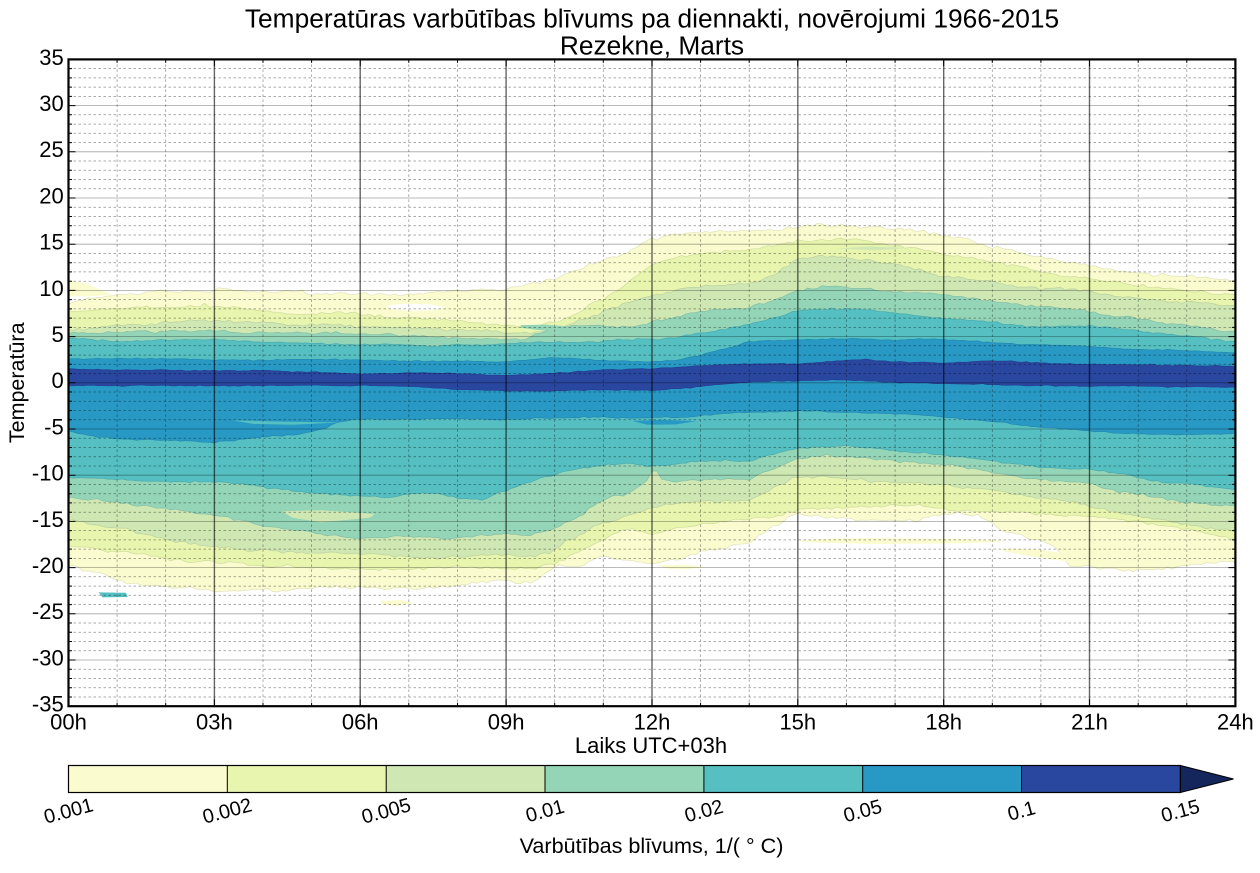 This screenshot has height=873, width=1260. What do you see at coordinates (797, 722) in the screenshot?
I see `svg-text: 15h` at bounding box center [797, 722].